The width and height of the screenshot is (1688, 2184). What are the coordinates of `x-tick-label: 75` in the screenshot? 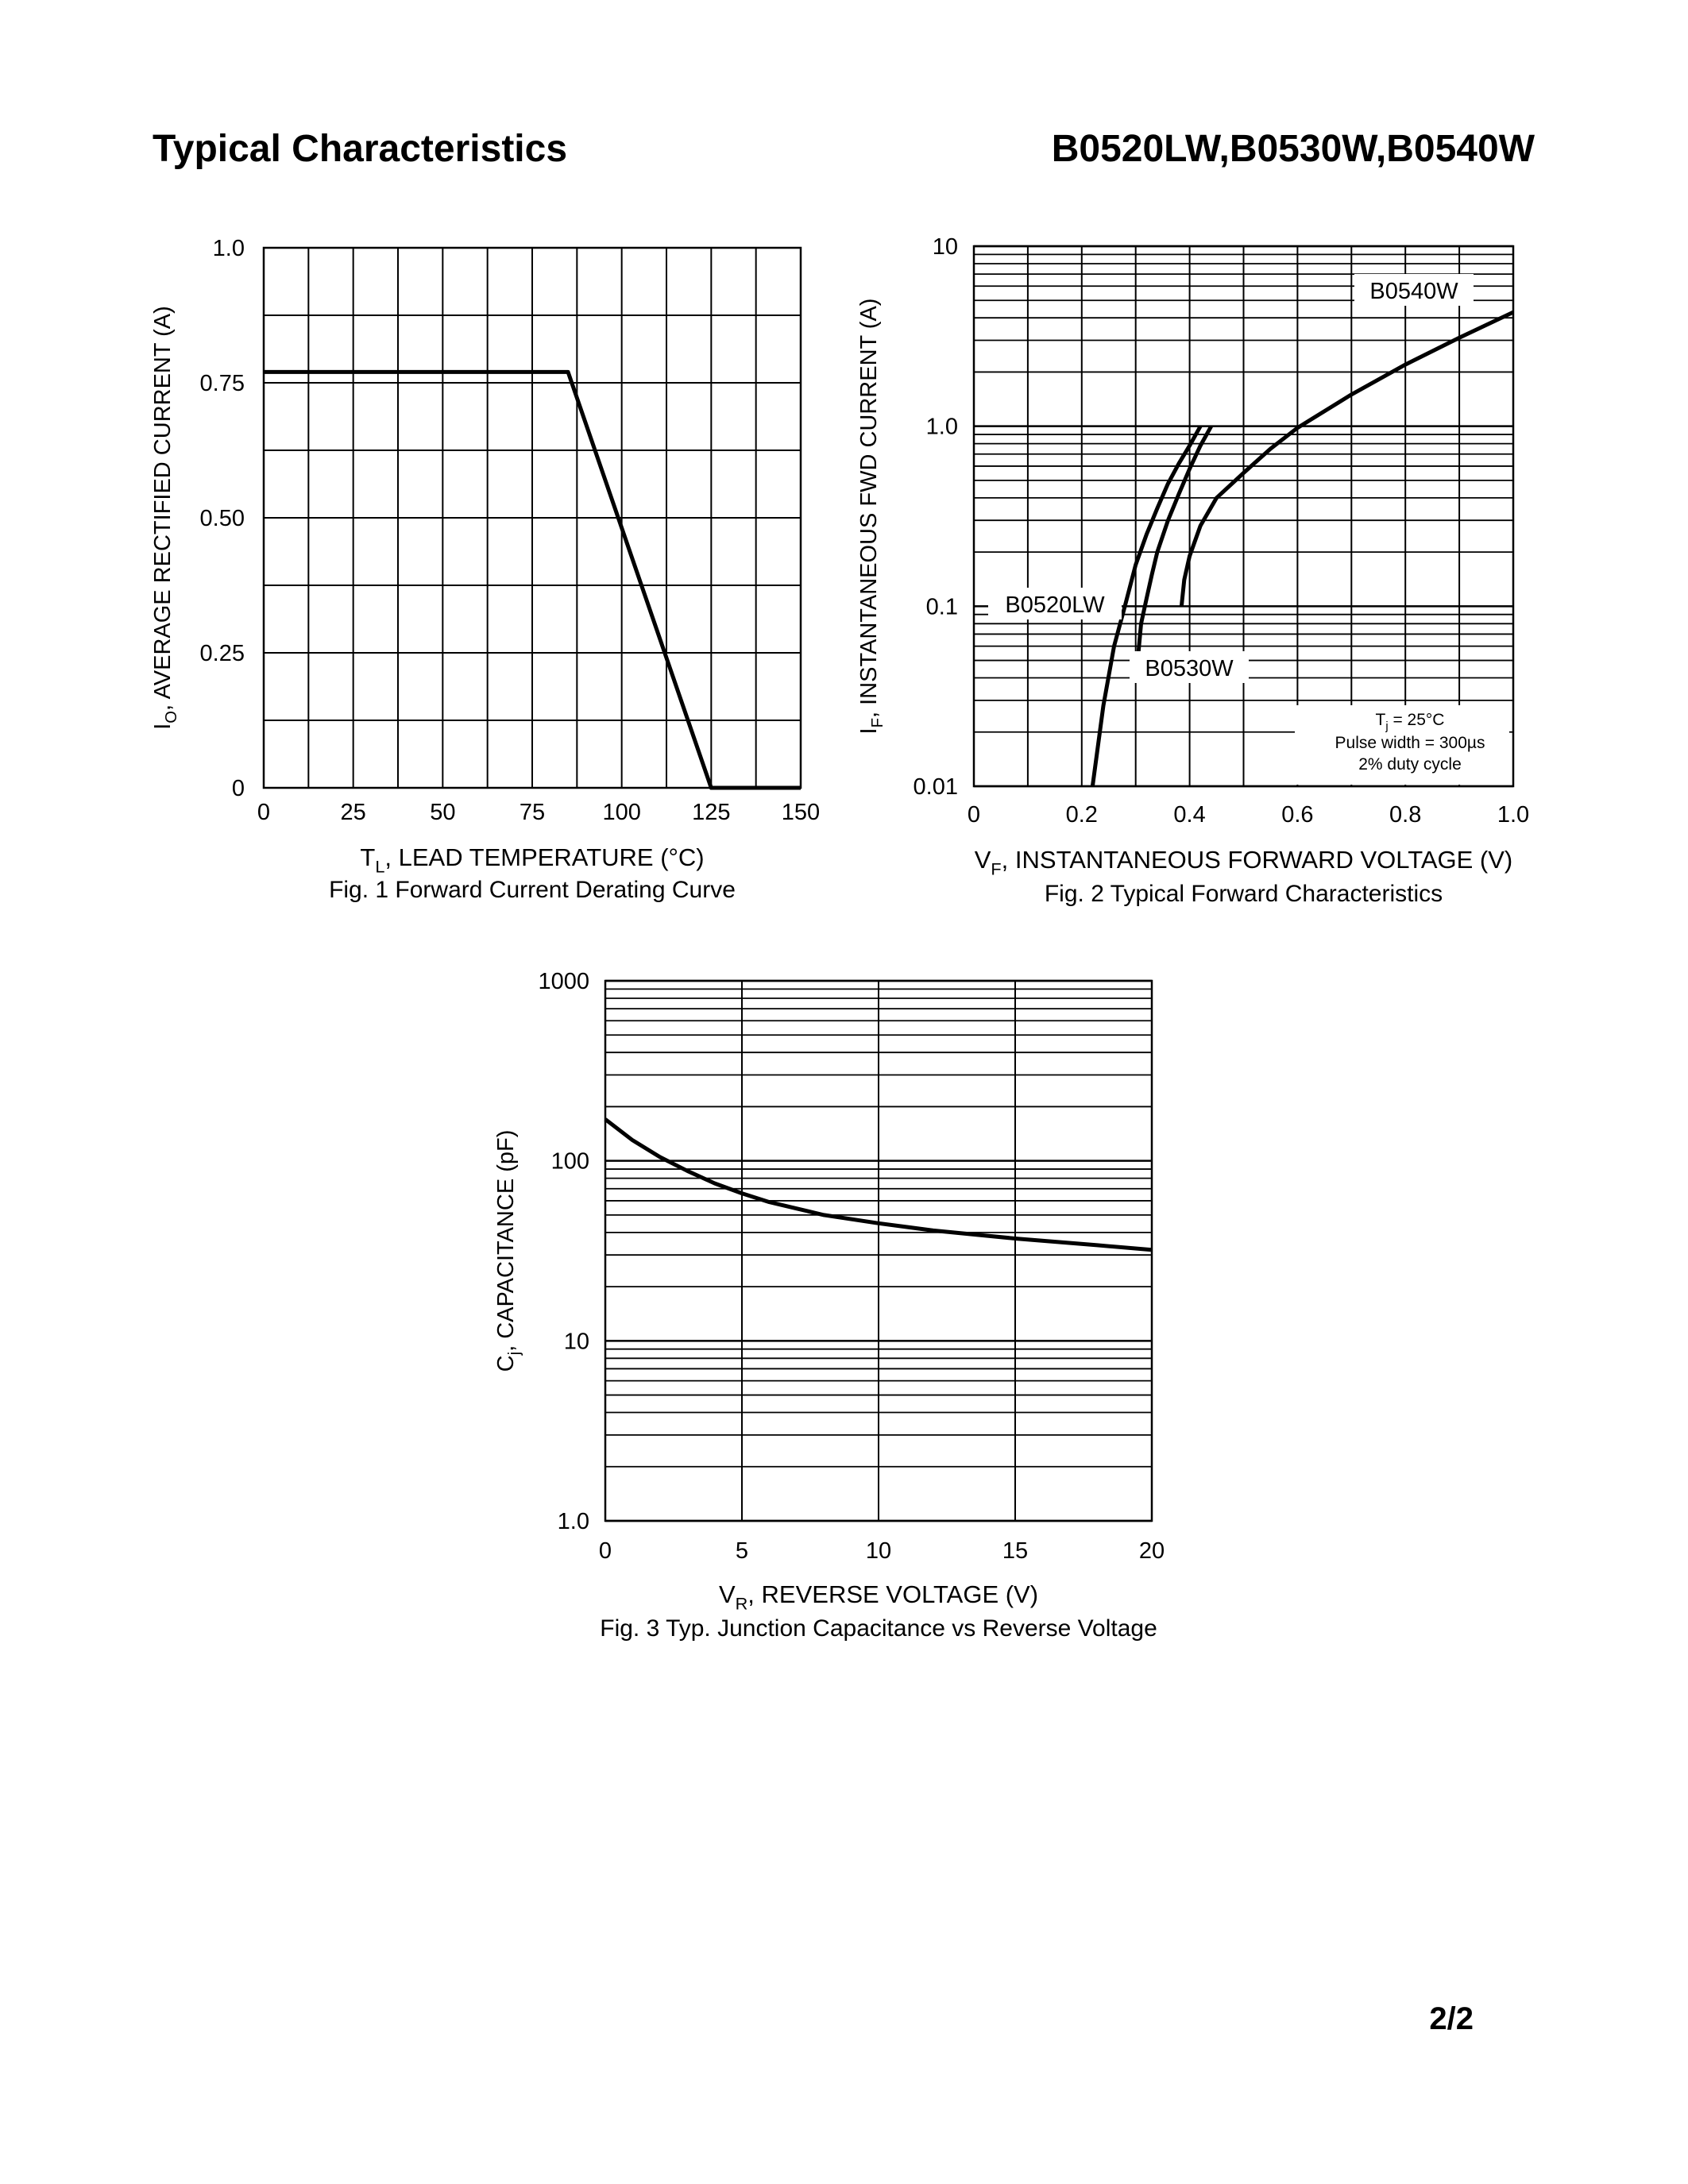 It's located at (532, 812).